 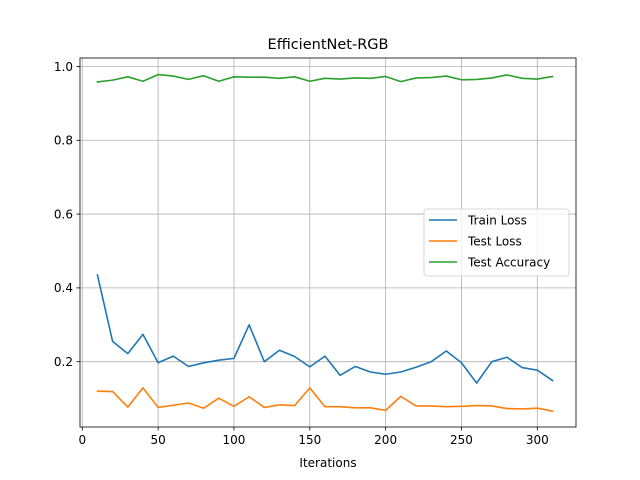 What do you see at coordinates (497, 220) in the screenshot?
I see `legend-label: Train Loss` at bounding box center [497, 220].